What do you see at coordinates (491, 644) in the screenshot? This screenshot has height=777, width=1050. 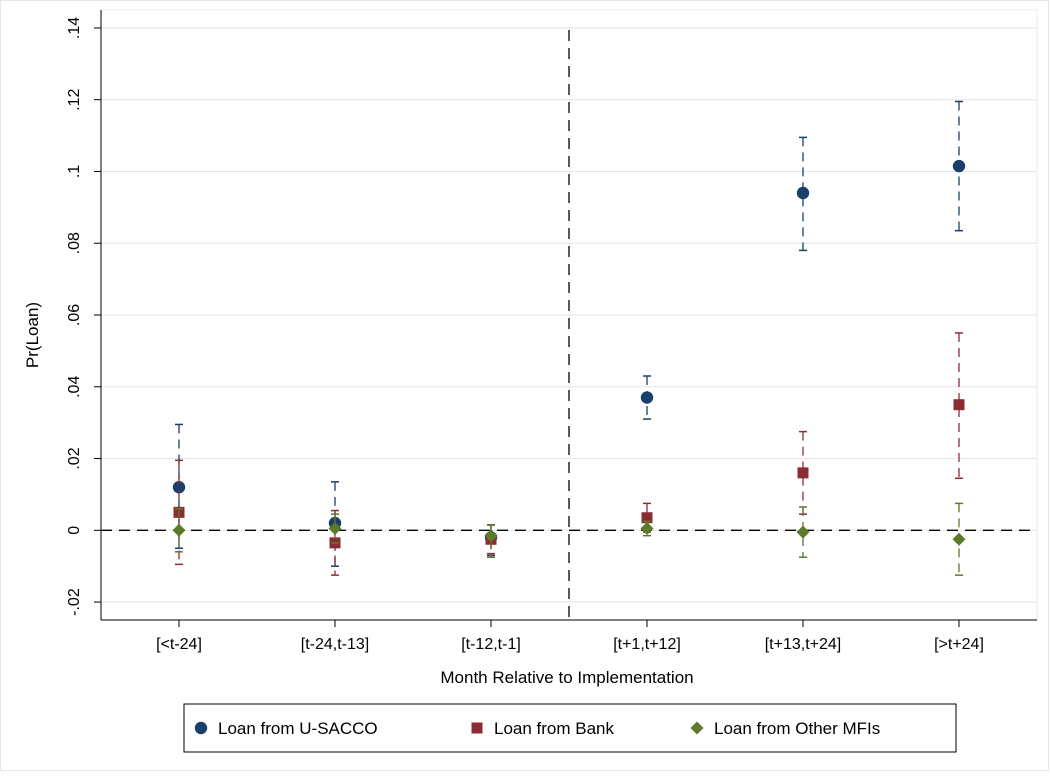 I see `x-tick-label: [t-12,t-1]` at bounding box center [491, 644].